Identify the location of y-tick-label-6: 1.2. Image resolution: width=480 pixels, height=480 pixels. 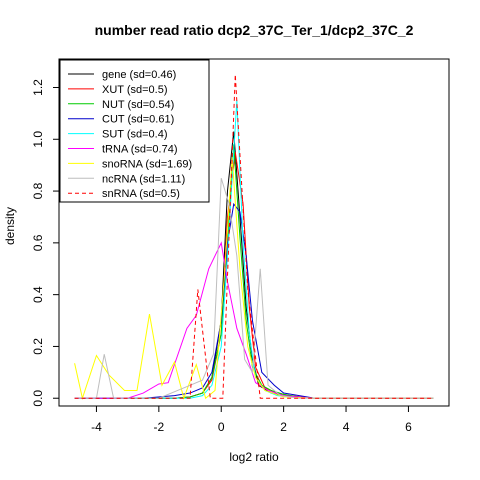
(38, 87).